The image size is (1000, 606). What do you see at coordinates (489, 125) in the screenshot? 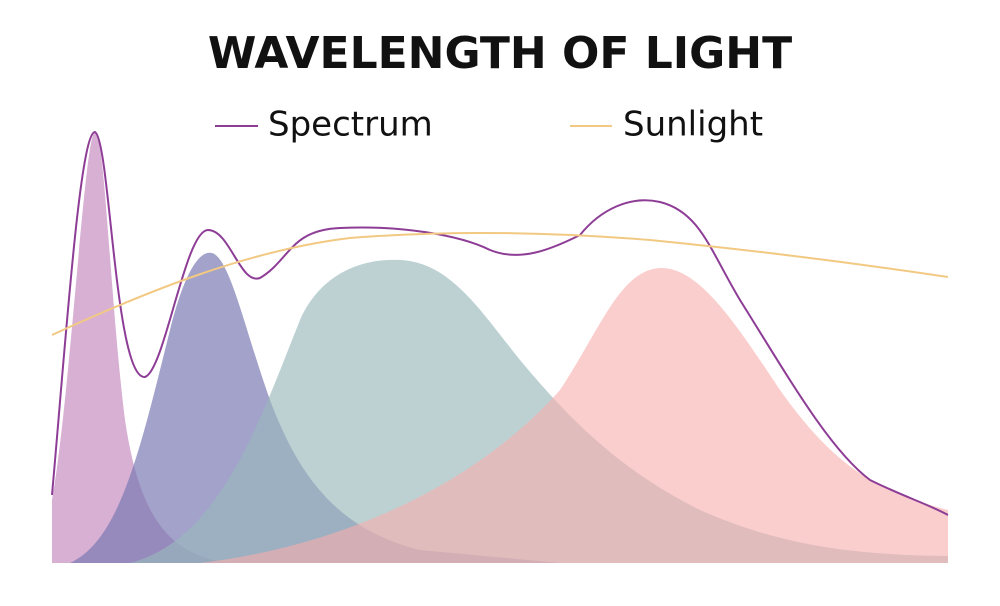
I see `legend: Spectrum Sunlight` at bounding box center [489, 125].